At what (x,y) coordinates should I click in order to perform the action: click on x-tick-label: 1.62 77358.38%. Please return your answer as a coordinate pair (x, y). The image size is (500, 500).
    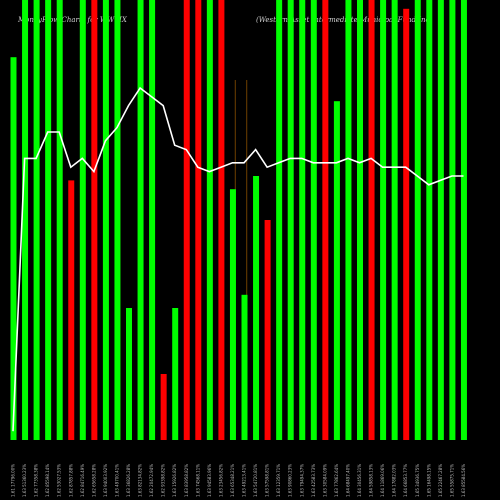
    Looking at the image, I should click on (36, 480).